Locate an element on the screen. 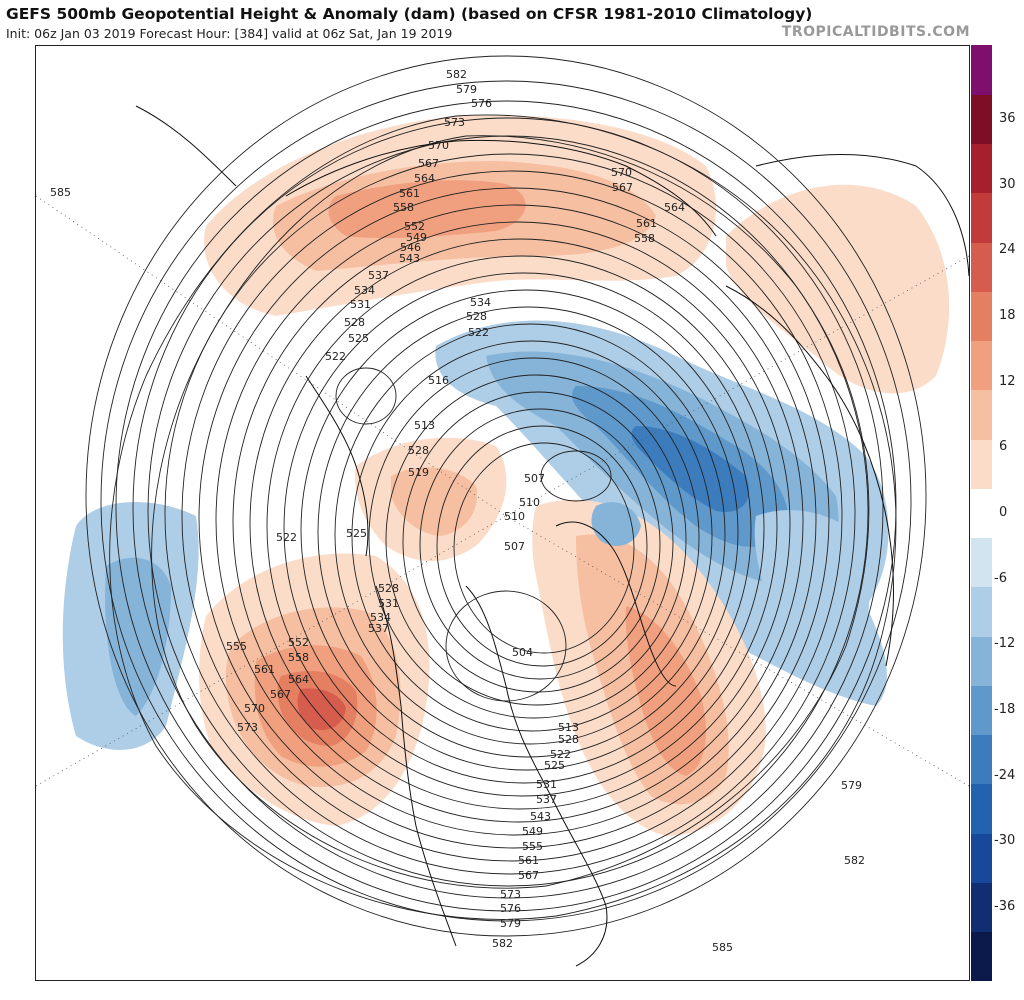  colorbar-tick-label: 18 is located at coordinates (1007, 315).